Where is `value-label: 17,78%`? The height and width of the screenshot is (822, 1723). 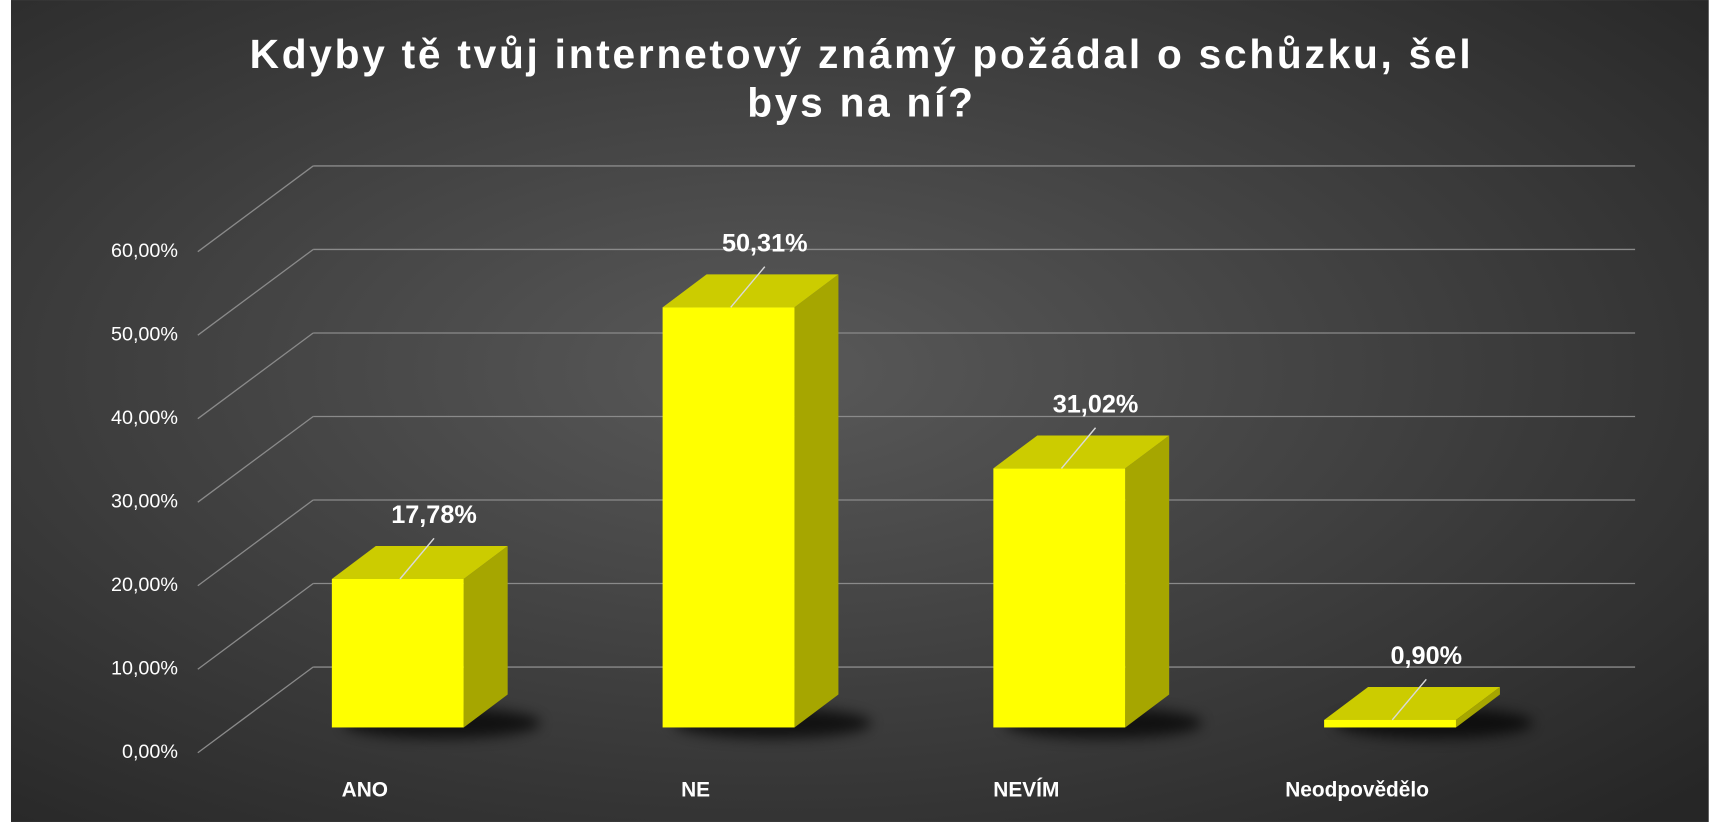 value-label: 17,78% is located at coordinates (434, 515).